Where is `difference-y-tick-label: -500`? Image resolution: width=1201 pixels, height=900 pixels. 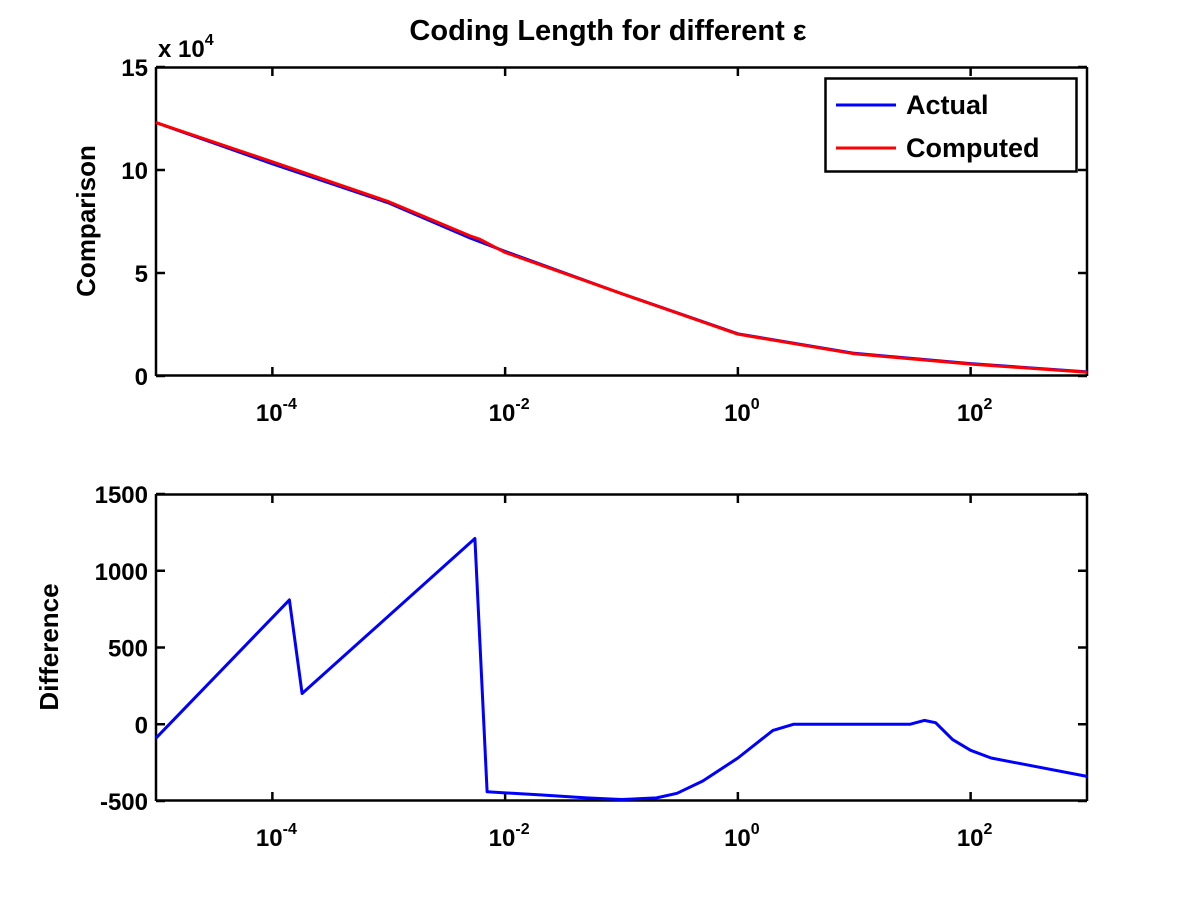
difference-y-tick-label: -500 is located at coordinates (124, 802).